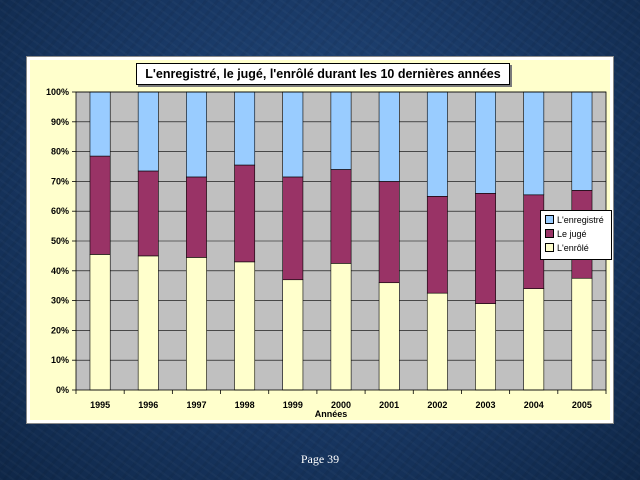  Describe the element at coordinates (331, 414) in the screenshot. I see `x-axis-label: Années` at that location.